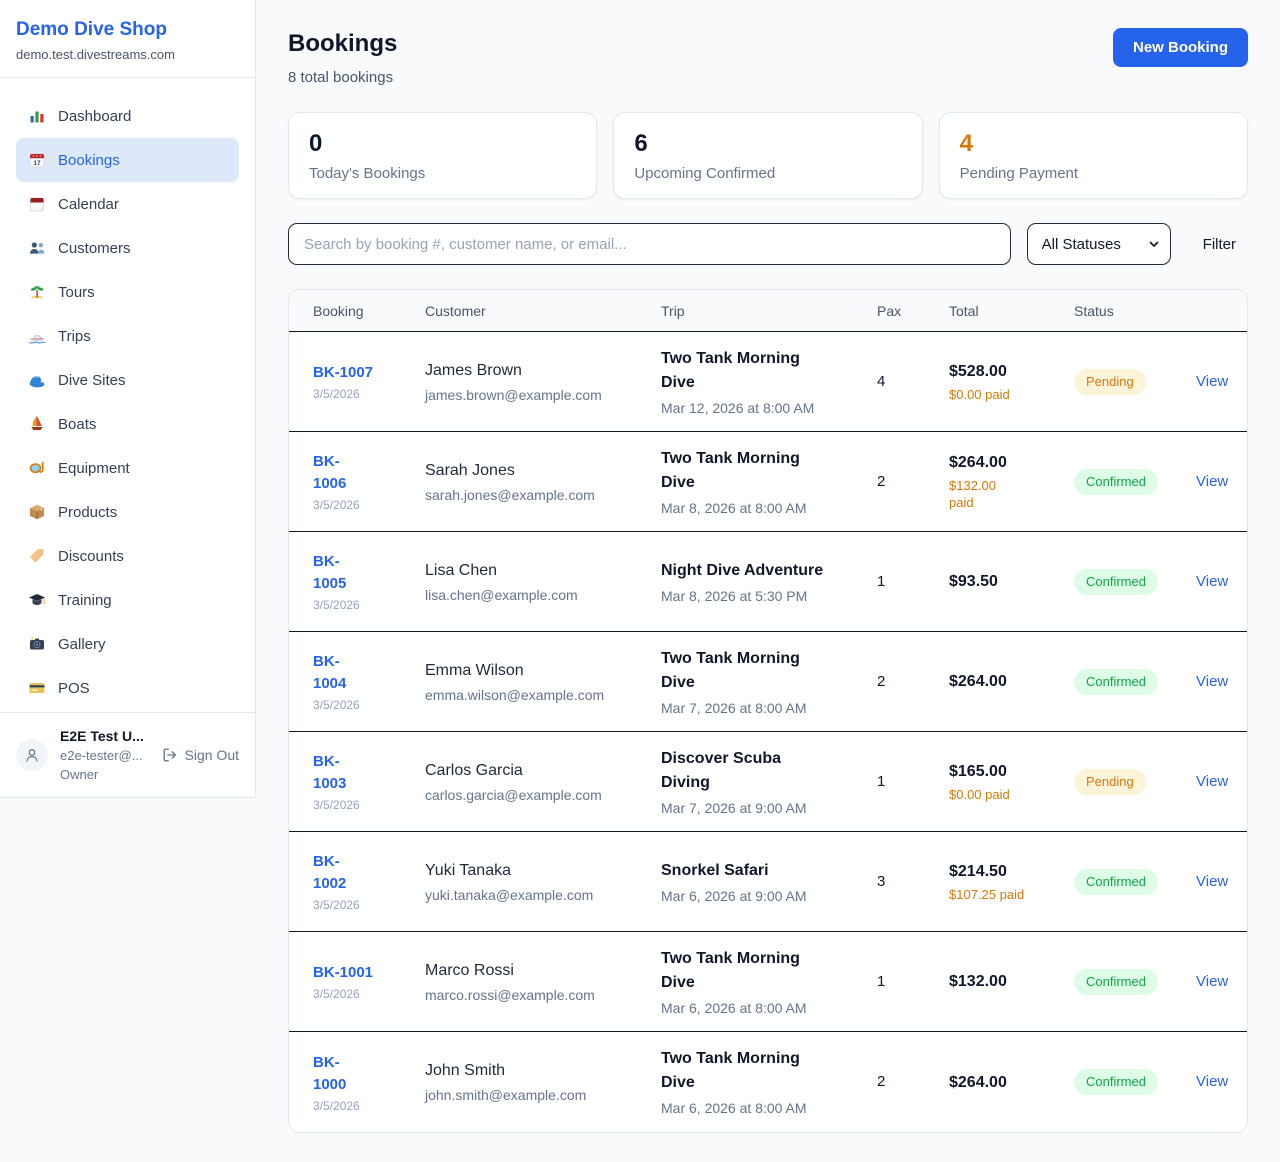  What do you see at coordinates (127, 292) in the screenshot?
I see `sidebar-item-tours: Tours` at bounding box center [127, 292].